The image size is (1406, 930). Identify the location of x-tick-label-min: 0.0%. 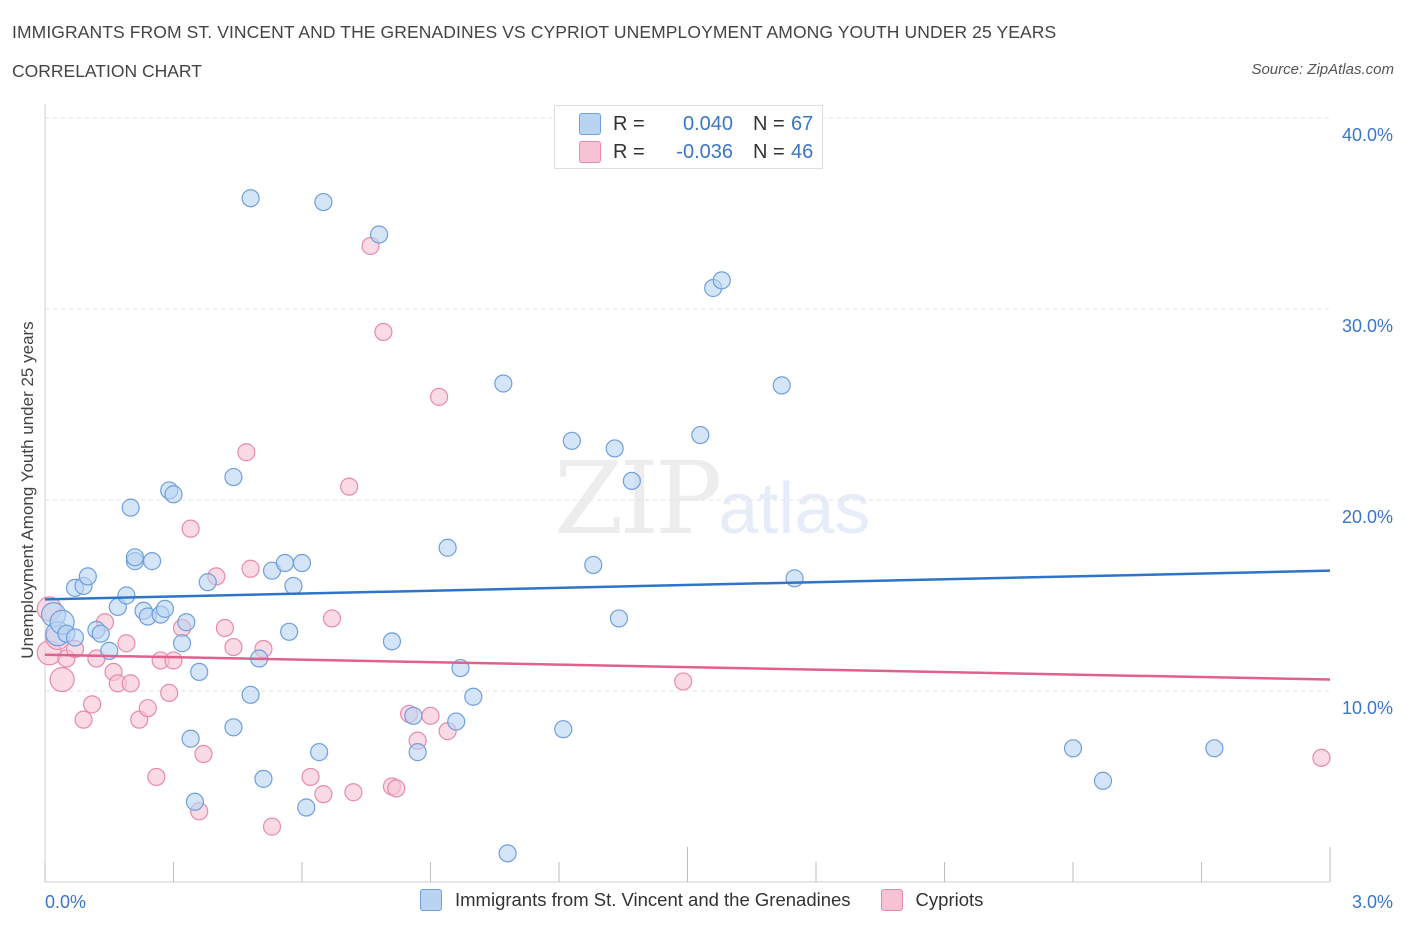
(65, 902).